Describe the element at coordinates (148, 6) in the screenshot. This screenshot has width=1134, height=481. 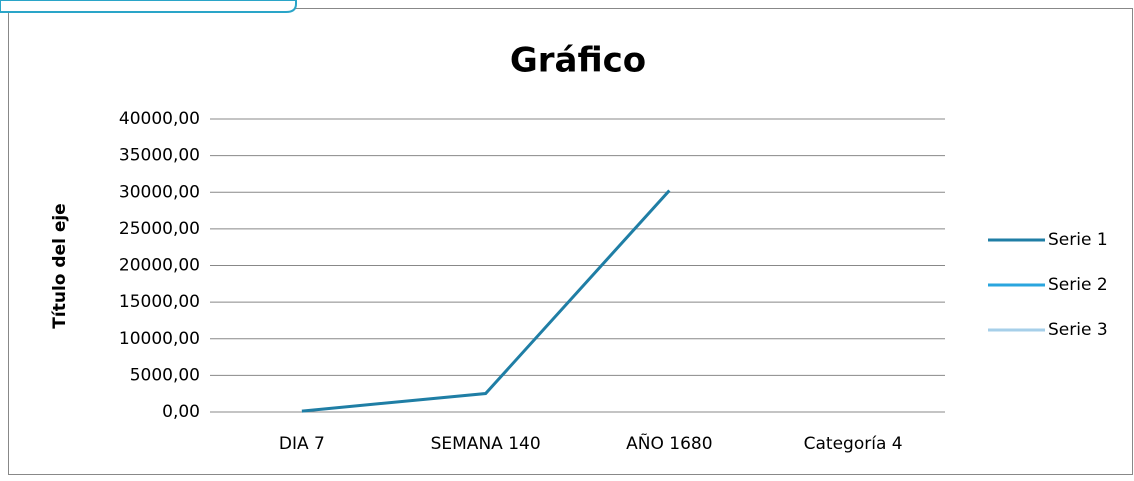
I see `tab` at that location.